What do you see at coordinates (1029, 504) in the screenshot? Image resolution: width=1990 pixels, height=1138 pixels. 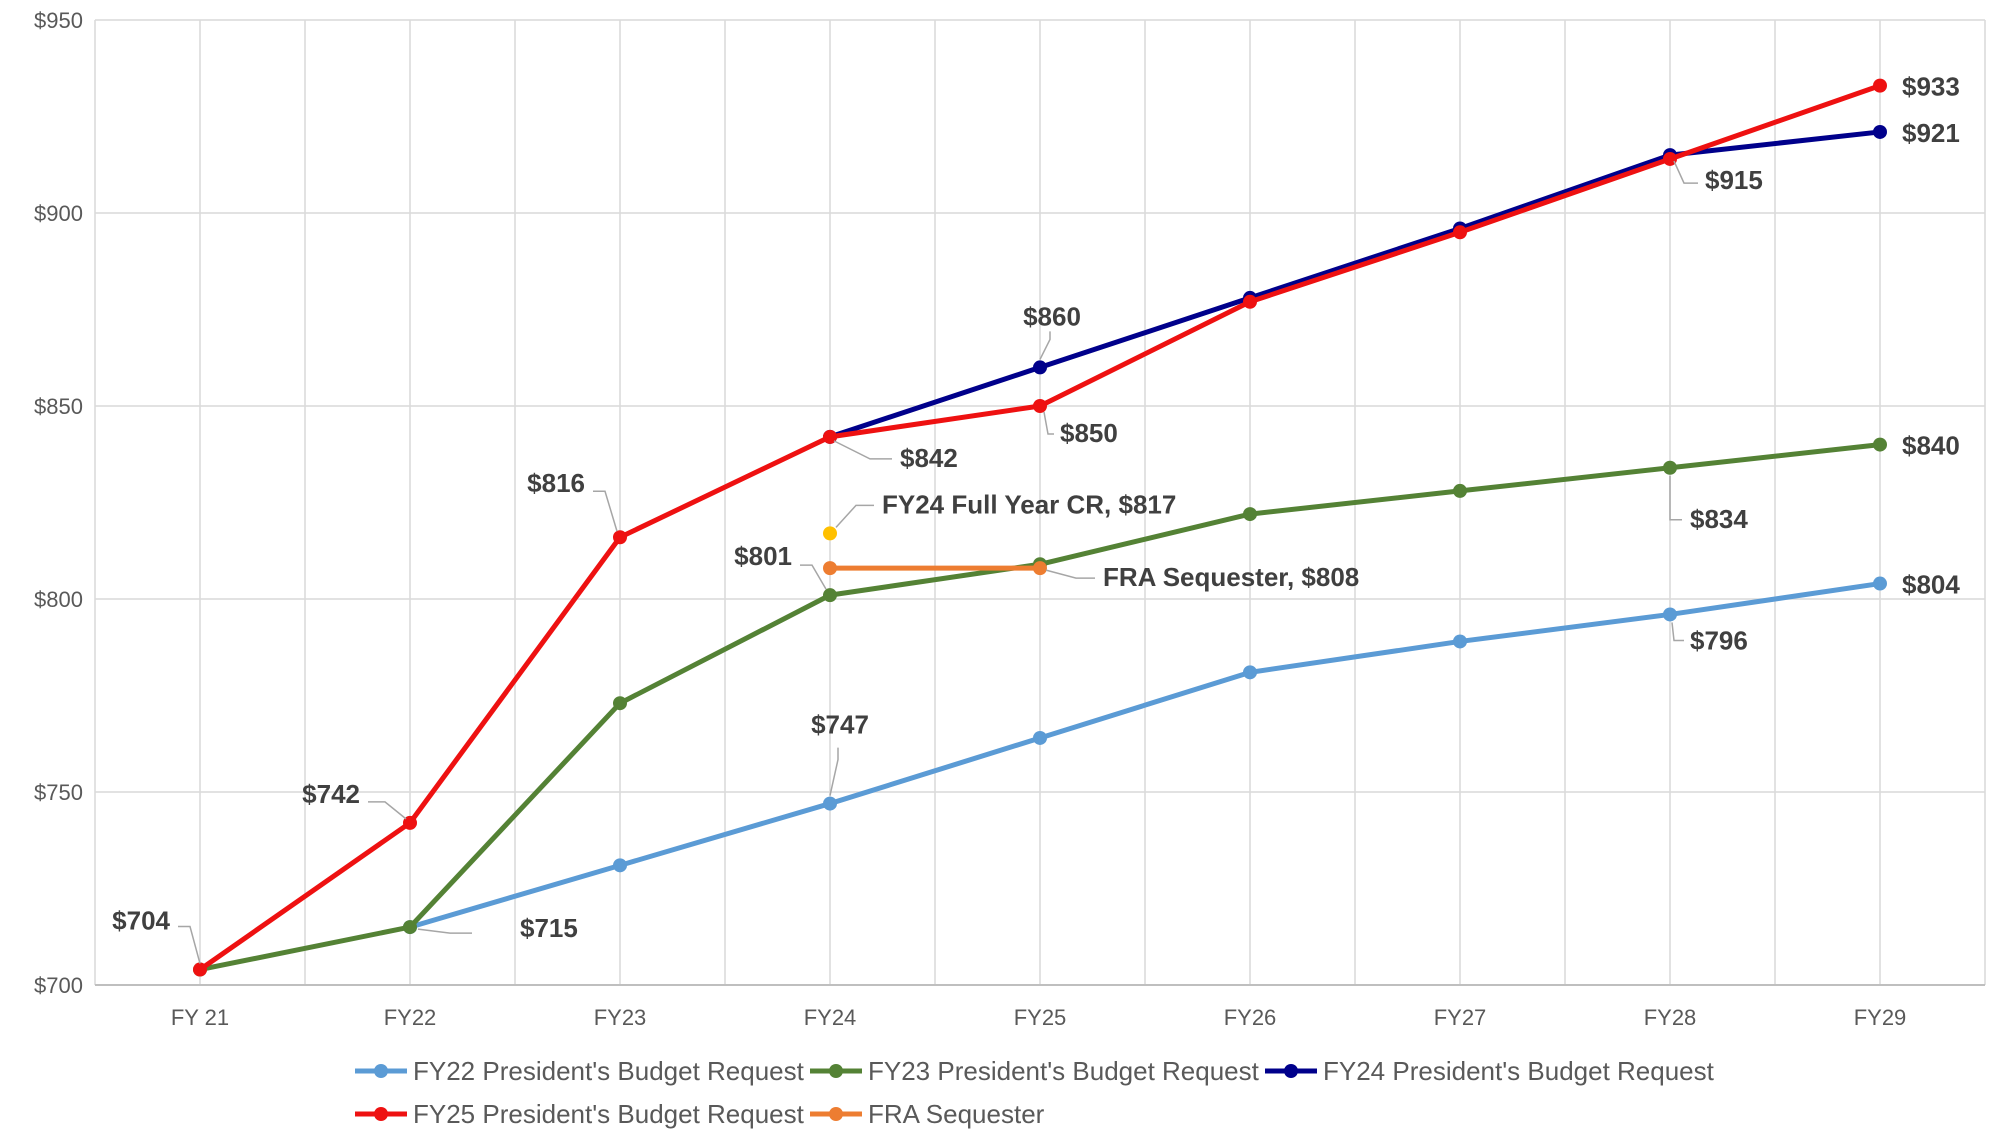 I see `data-label: FY24 Full Year CR, $817` at bounding box center [1029, 504].